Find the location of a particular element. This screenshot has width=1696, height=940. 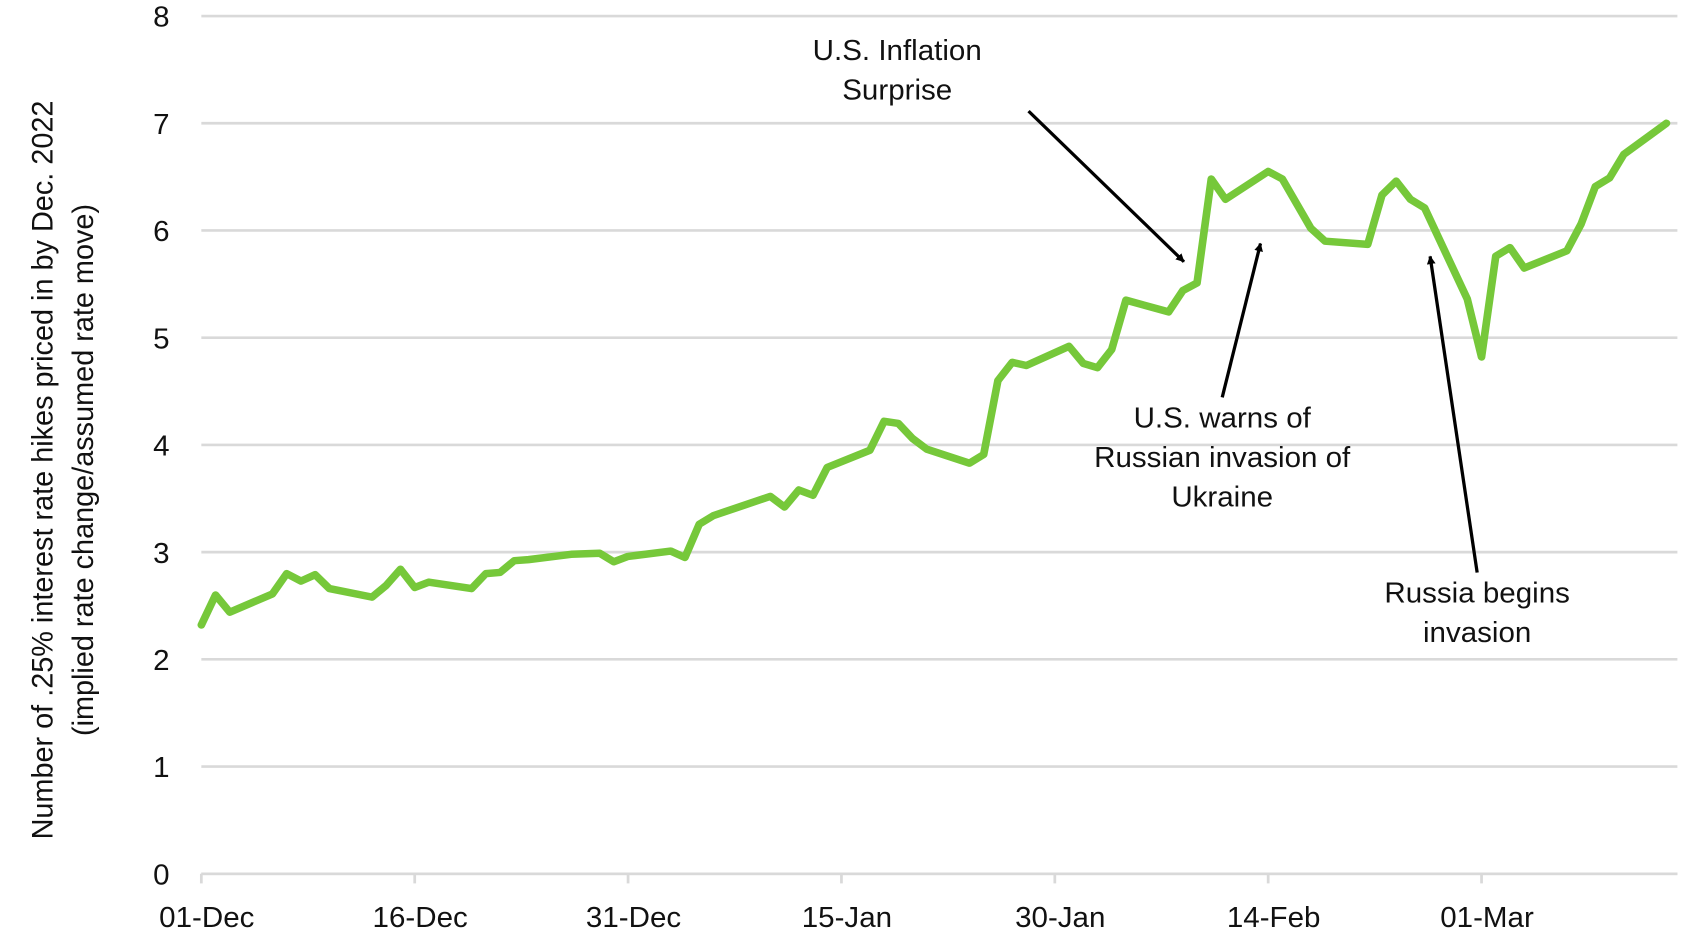

x-tick-label: 01-Mar is located at coordinates (1487, 918).